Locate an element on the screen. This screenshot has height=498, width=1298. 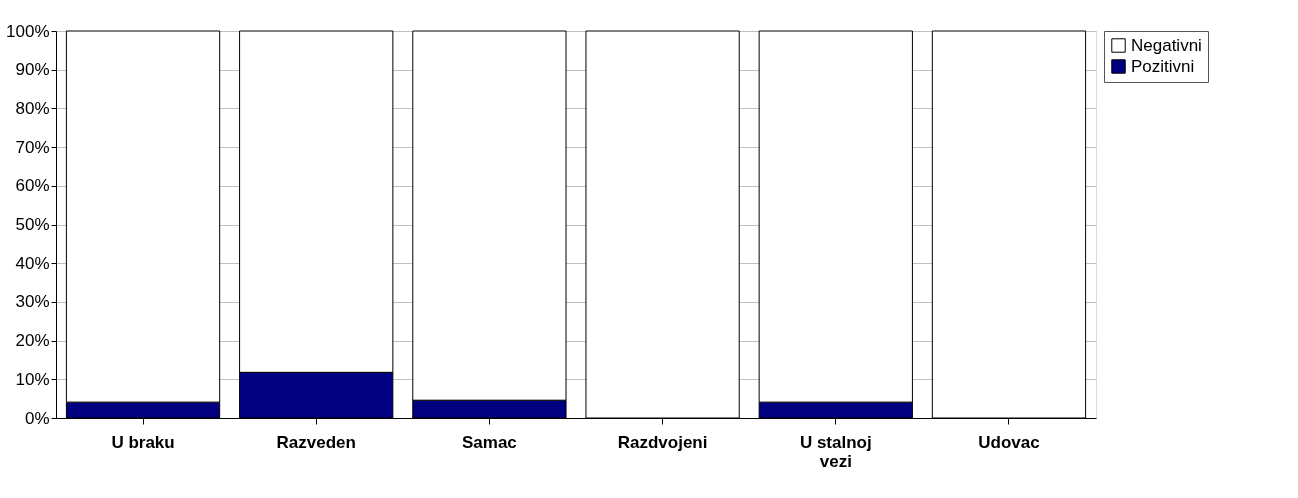
x-tick-label: U braku is located at coordinates (143, 442).